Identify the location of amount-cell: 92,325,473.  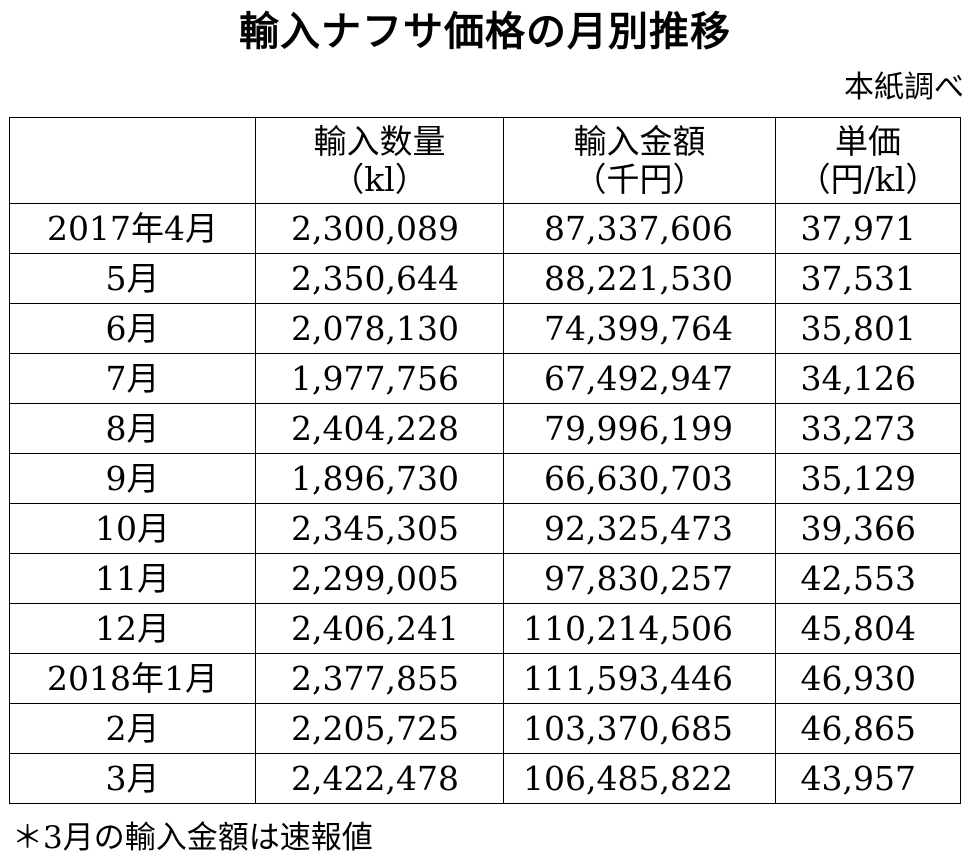
(639, 528).